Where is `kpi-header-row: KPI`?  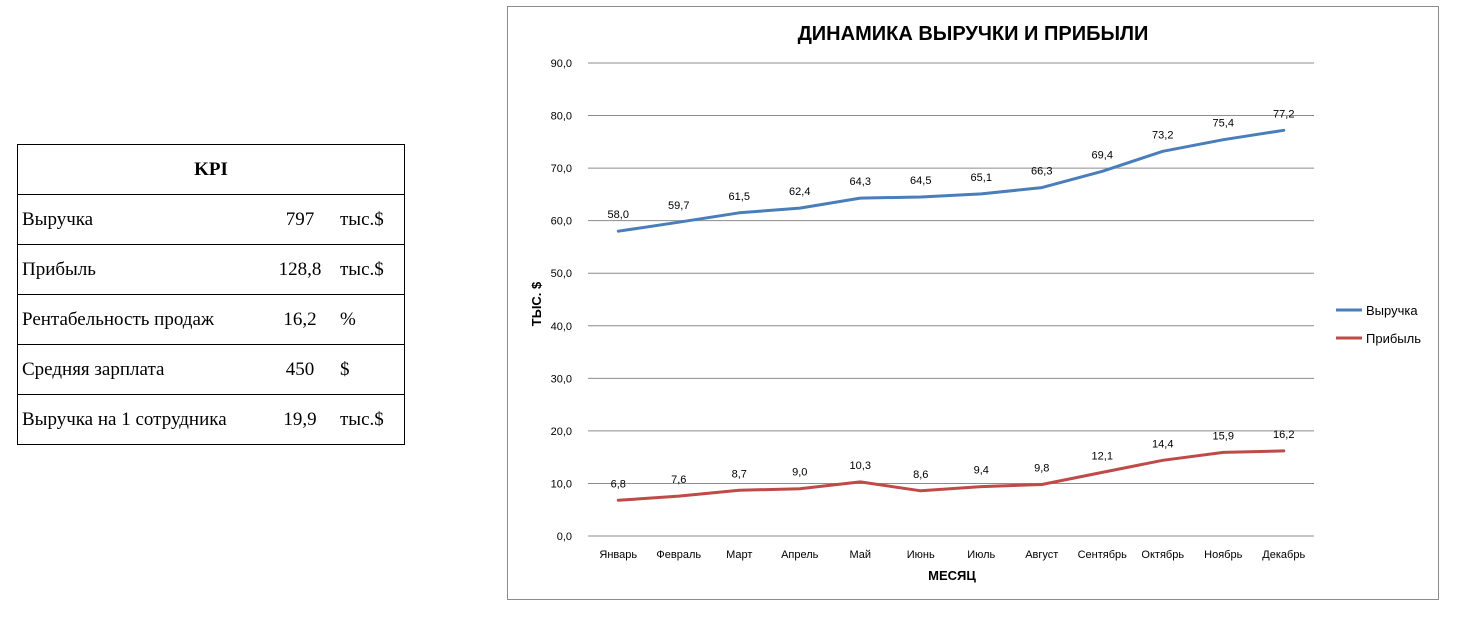
kpi-header-row: KPI is located at coordinates (211, 169).